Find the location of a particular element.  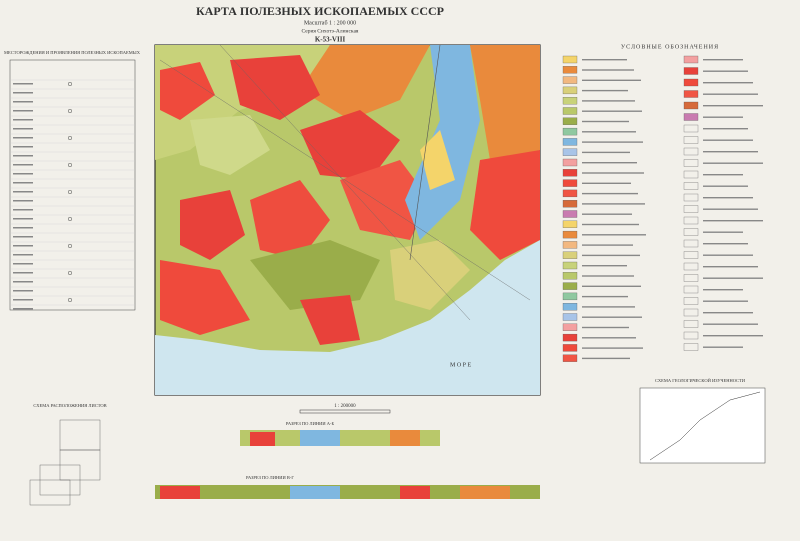

sheet-scheme-title: СХЕМА РАСПОЛОЖЕНИЯ ЛИСТОВ is located at coordinates (69, 405).